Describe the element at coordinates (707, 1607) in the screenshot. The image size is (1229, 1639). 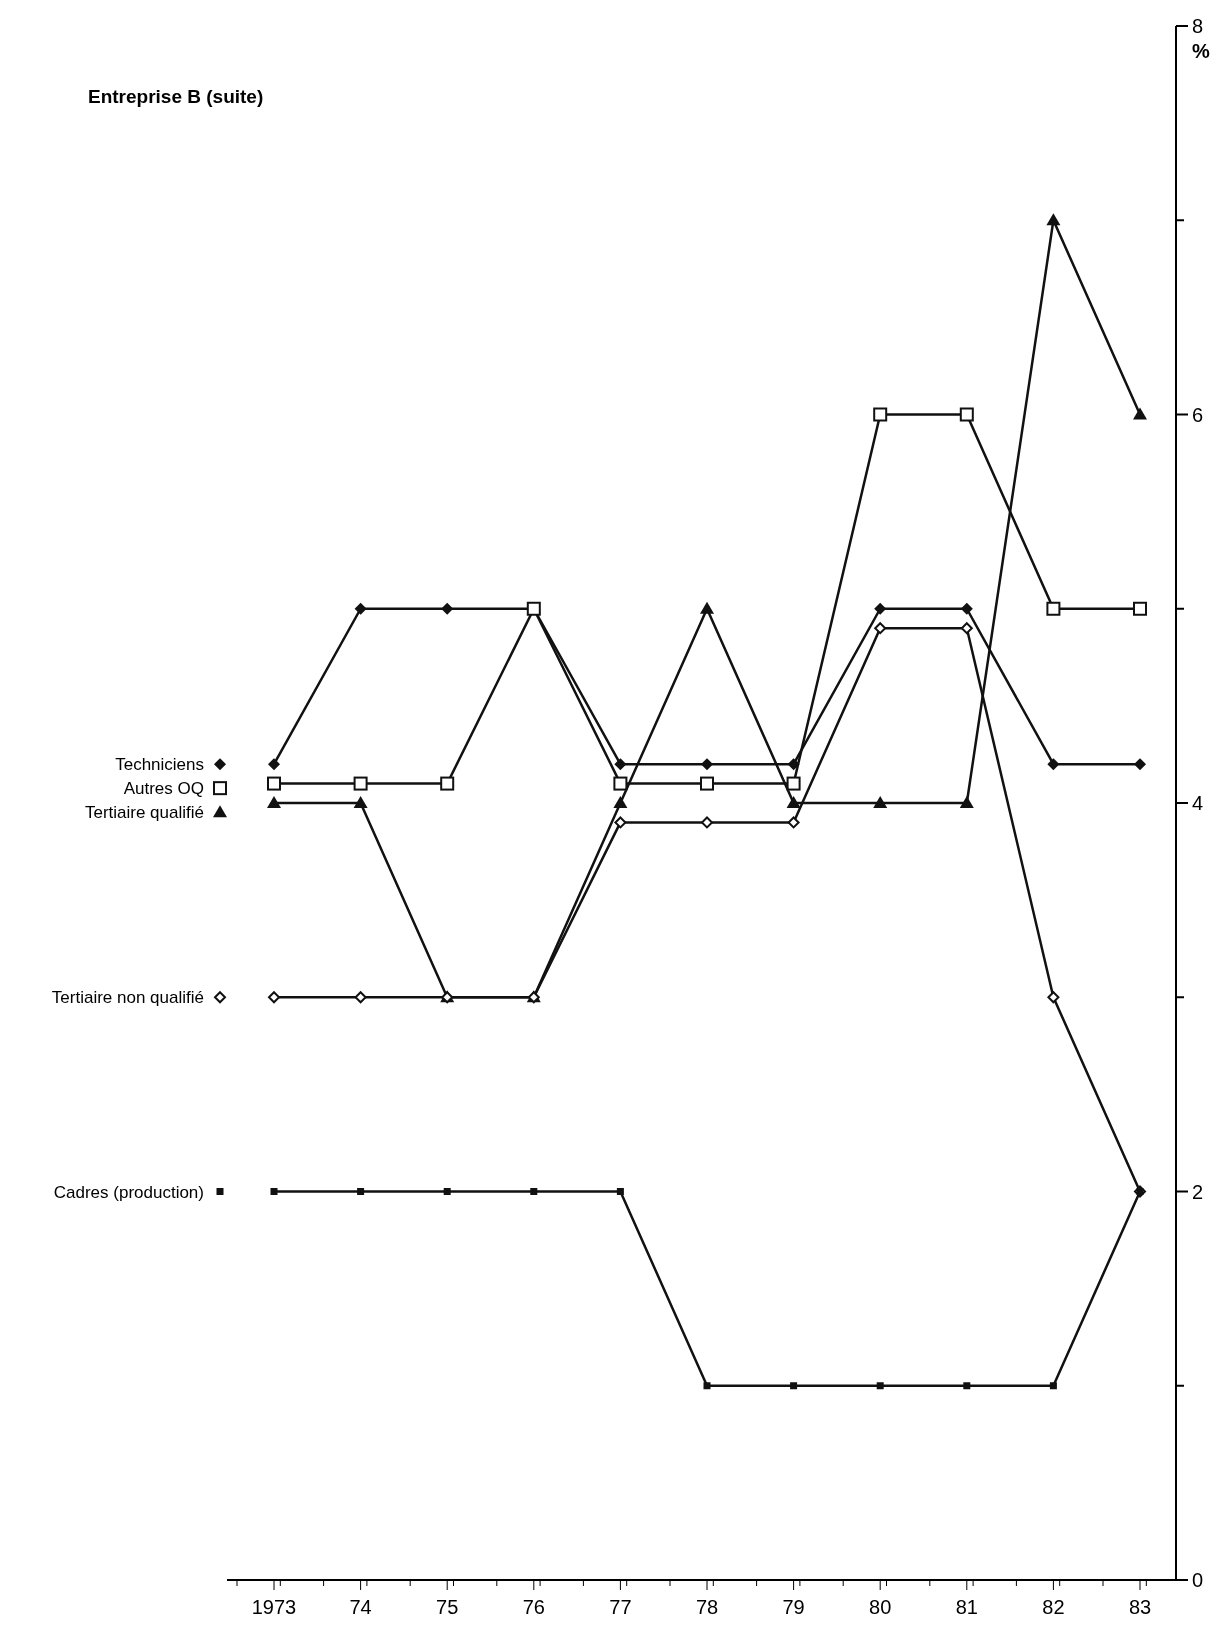
I see `x-tick-label: 78` at that location.